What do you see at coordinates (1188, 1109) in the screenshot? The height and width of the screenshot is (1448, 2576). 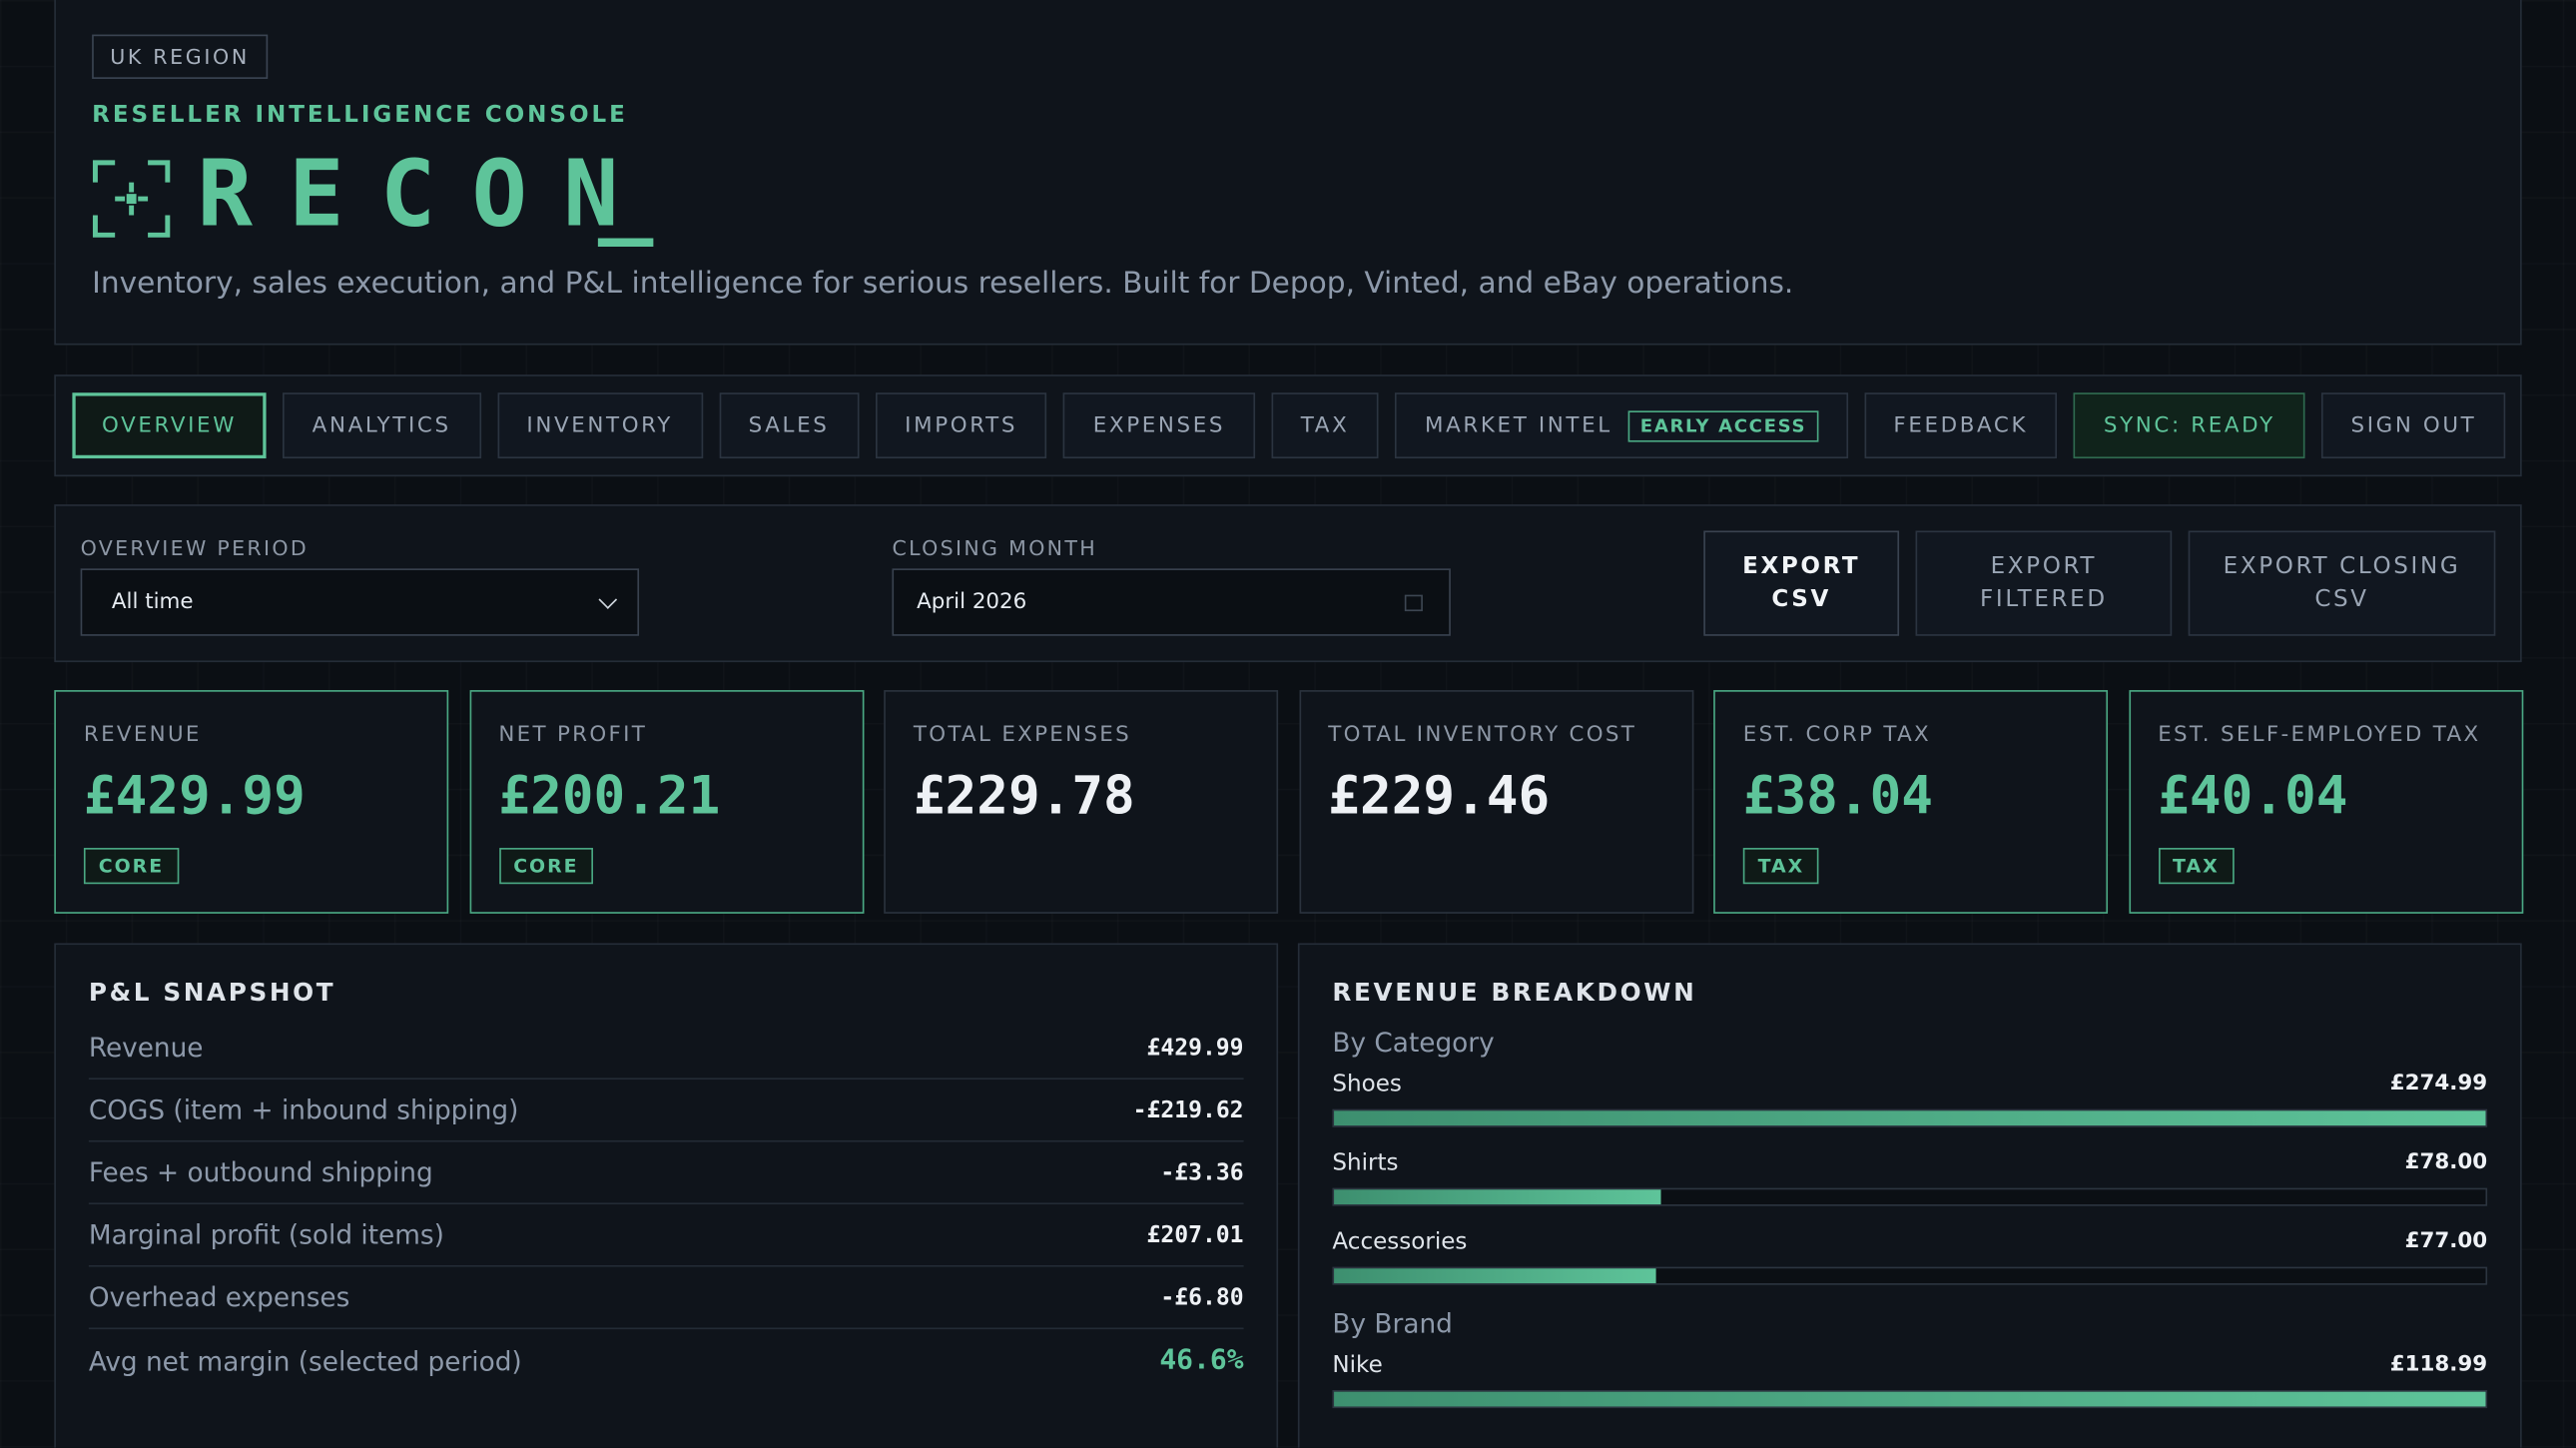 I see `pnl-value: -£219.62` at bounding box center [1188, 1109].